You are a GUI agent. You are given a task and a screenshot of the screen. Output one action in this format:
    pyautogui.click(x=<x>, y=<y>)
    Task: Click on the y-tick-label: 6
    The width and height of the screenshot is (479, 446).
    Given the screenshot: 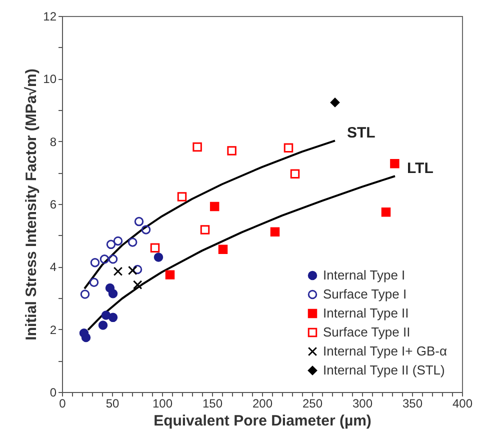 What is the action you would take?
    pyautogui.click(x=53, y=205)
    